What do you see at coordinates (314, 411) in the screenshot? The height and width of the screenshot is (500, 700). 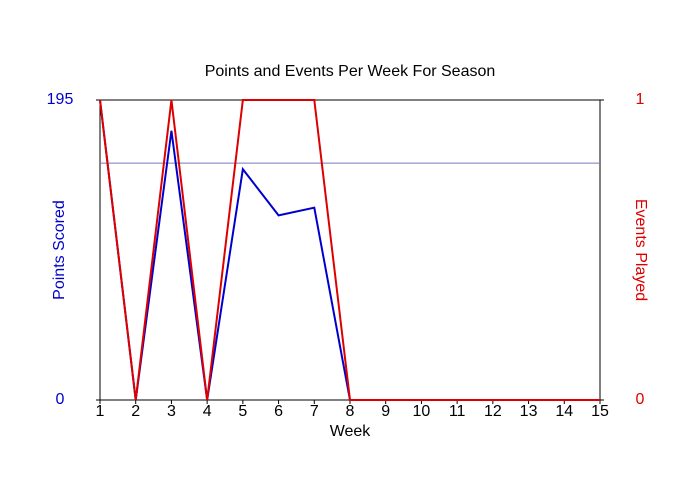 I see `x-tick-label: 7` at bounding box center [314, 411].